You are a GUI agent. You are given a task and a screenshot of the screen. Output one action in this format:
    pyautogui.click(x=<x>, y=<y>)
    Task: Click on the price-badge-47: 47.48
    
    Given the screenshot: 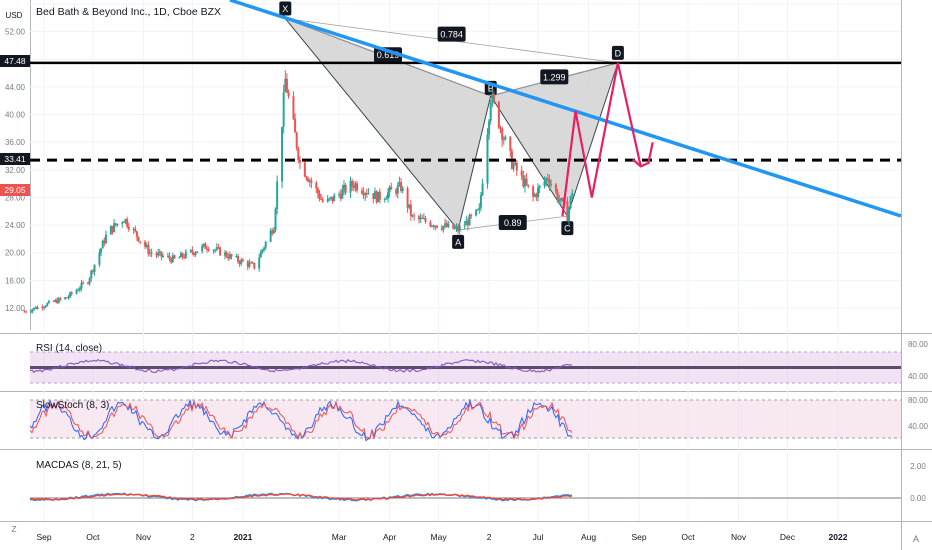 What is the action you would take?
    pyautogui.click(x=15, y=61)
    